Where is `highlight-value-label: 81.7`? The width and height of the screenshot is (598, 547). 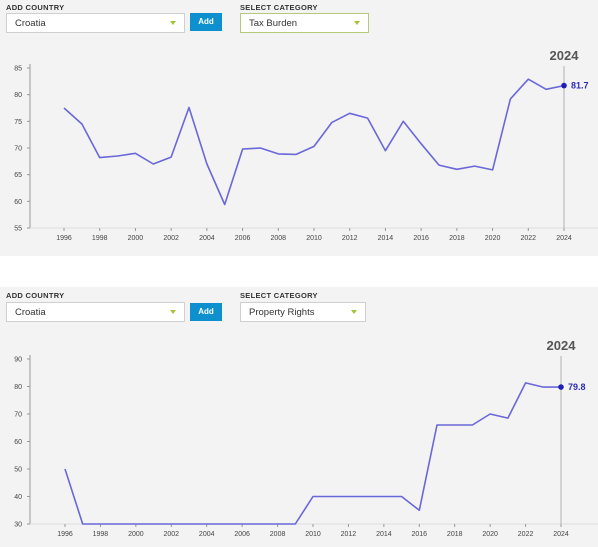
highlight-value-label: 81.7 is located at coordinates (580, 86).